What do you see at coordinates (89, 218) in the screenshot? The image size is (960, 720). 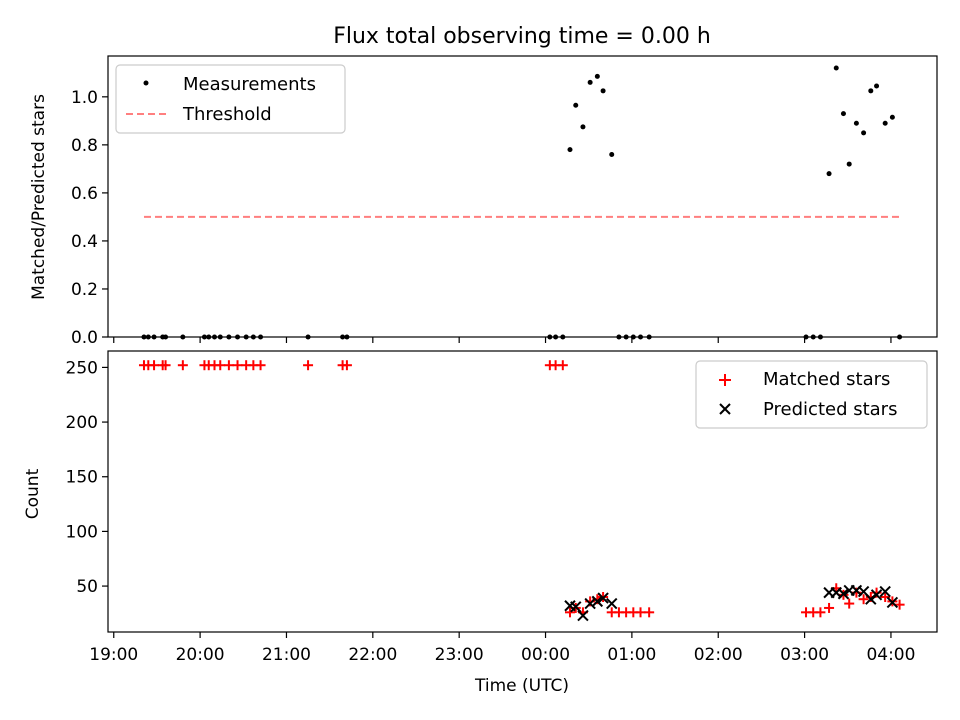 I see `ratio-y-ticks: 0.0 0.2 0.4 0.6 0.8 1.0` at bounding box center [89, 218].